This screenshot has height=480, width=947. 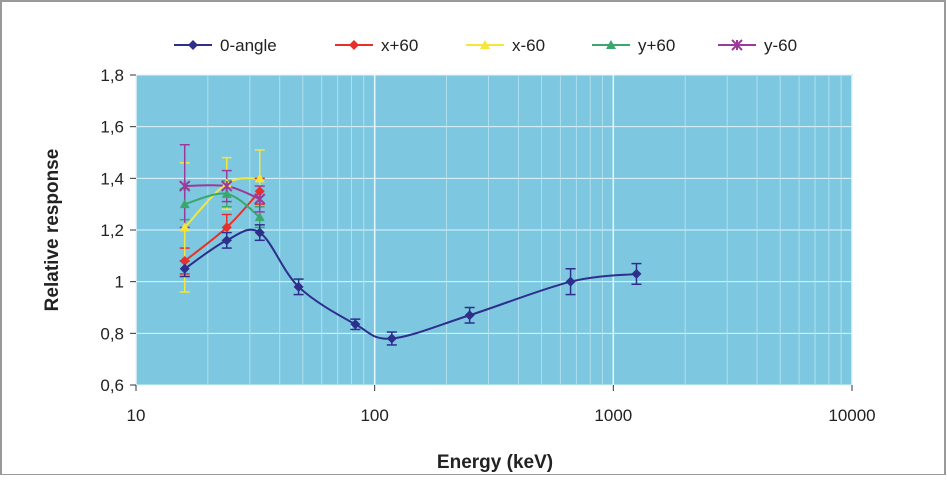 What do you see at coordinates (112, 75) in the screenshot?
I see `y-tick-label: 1,8` at bounding box center [112, 75].